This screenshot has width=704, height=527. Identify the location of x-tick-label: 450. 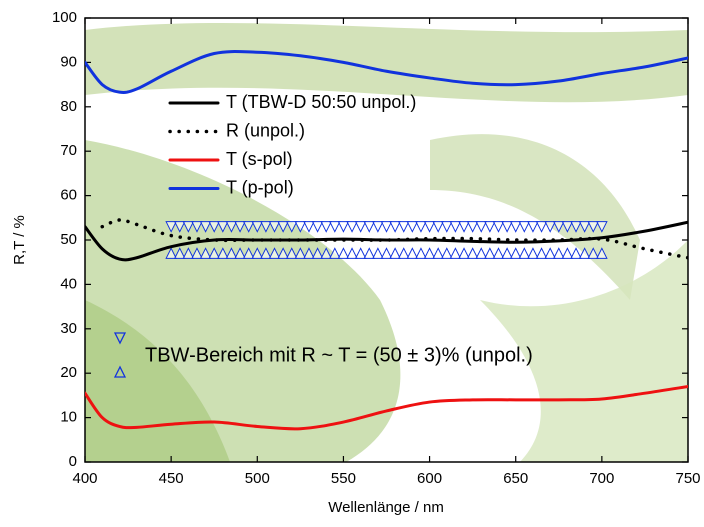
(171, 478).